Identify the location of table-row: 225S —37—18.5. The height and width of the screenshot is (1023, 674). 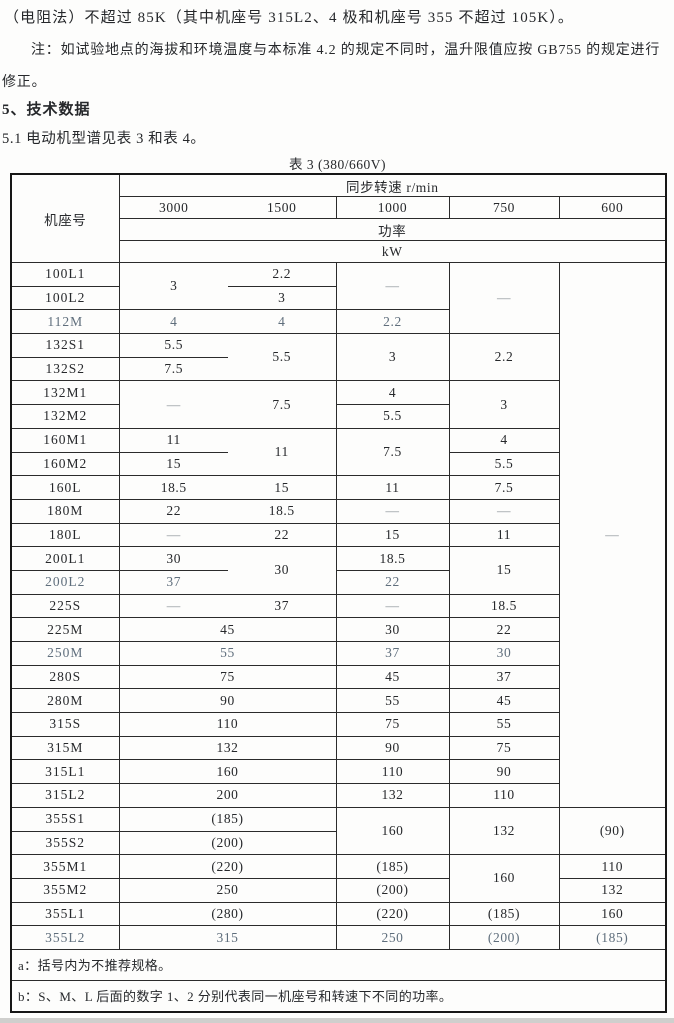
(338, 606).